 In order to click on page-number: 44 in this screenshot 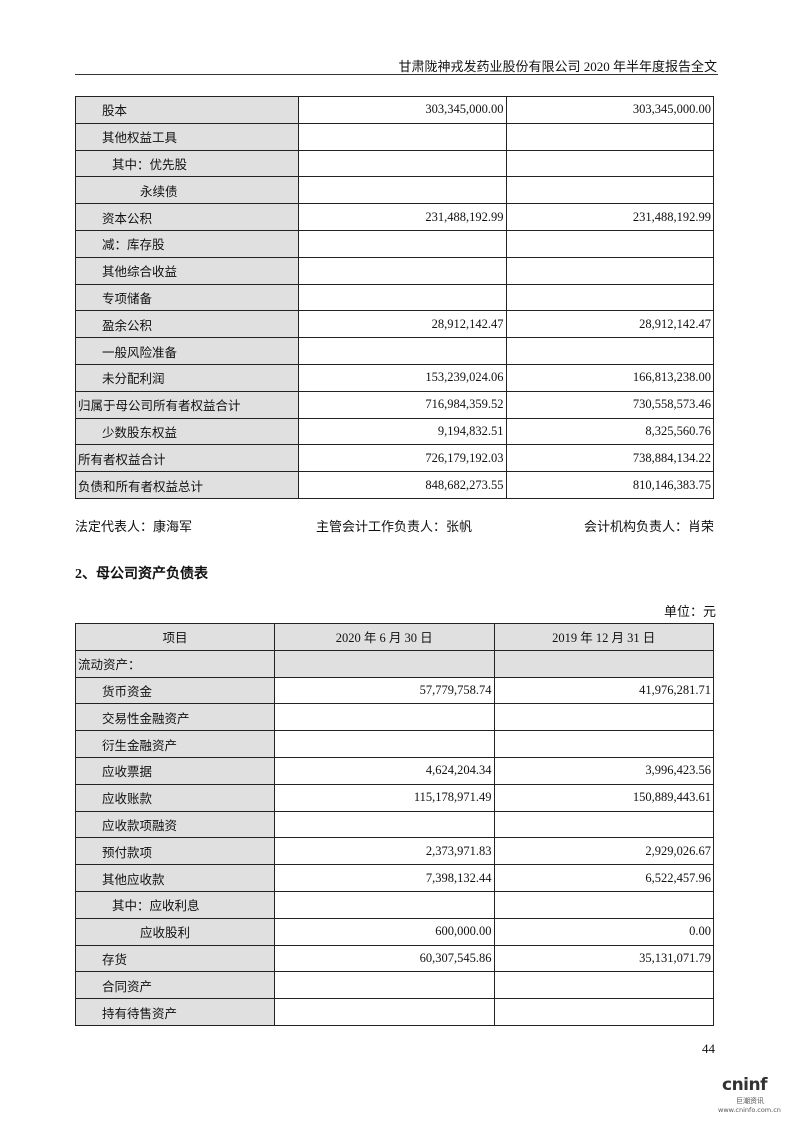, I will do `click(708, 1048)`.